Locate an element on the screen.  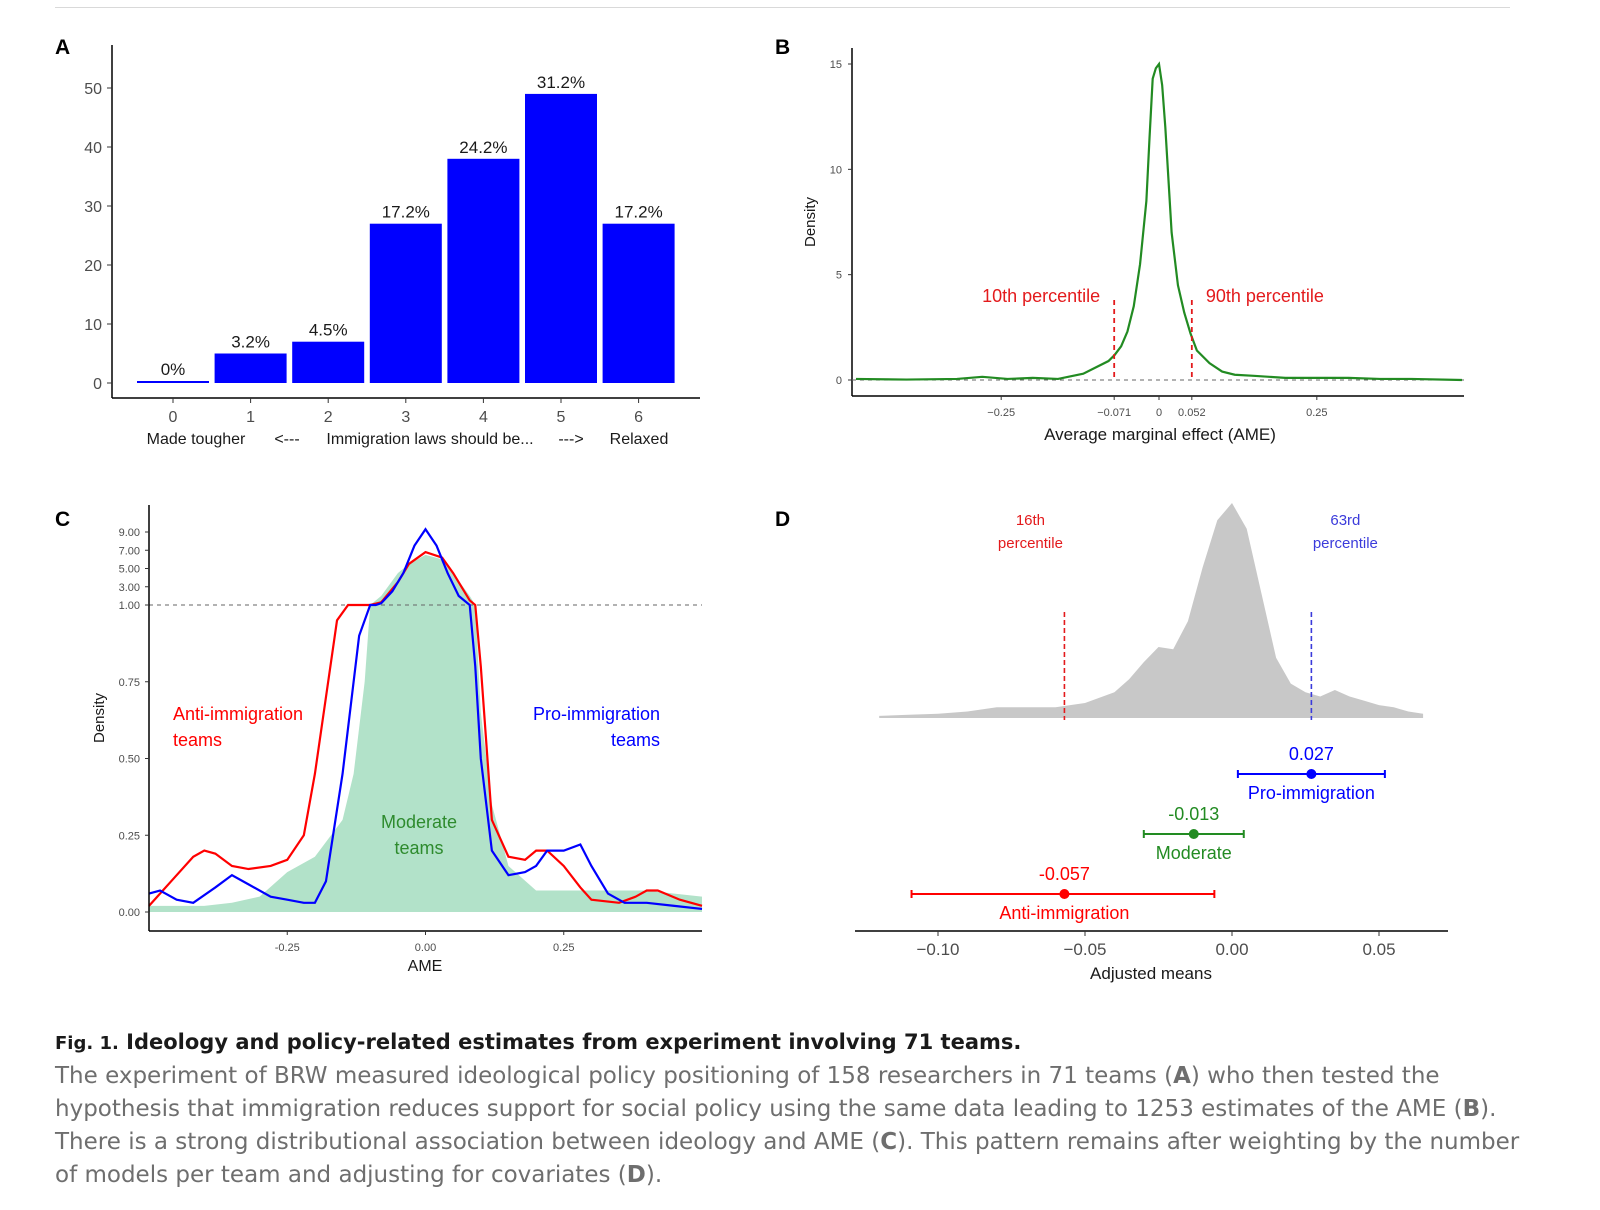
group-label: Moderate is located at coordinates (1194, 853).